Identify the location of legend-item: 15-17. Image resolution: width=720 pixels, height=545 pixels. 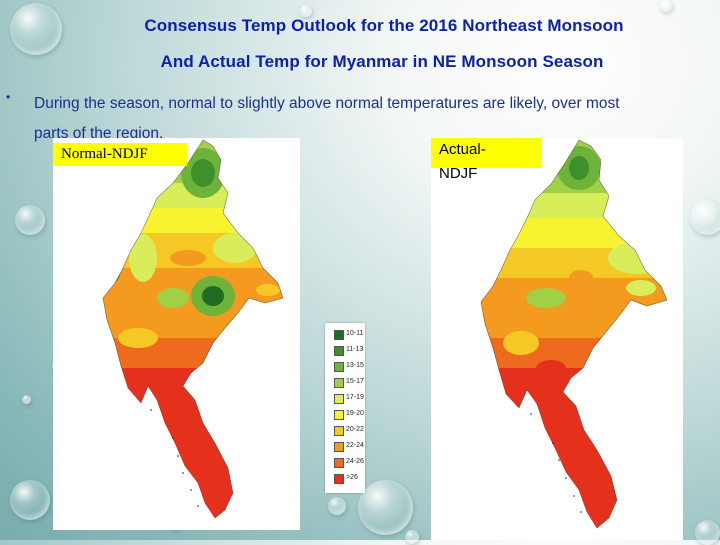
(349, 382).